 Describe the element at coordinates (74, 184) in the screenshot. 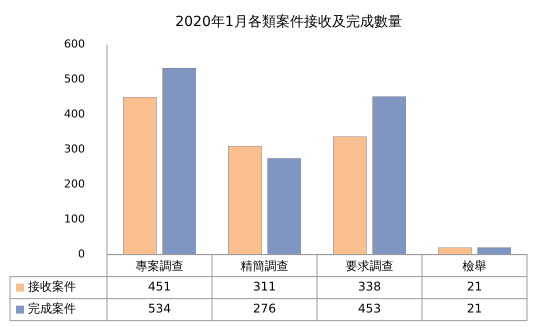

I see `y-tick-label: 200` at that location.